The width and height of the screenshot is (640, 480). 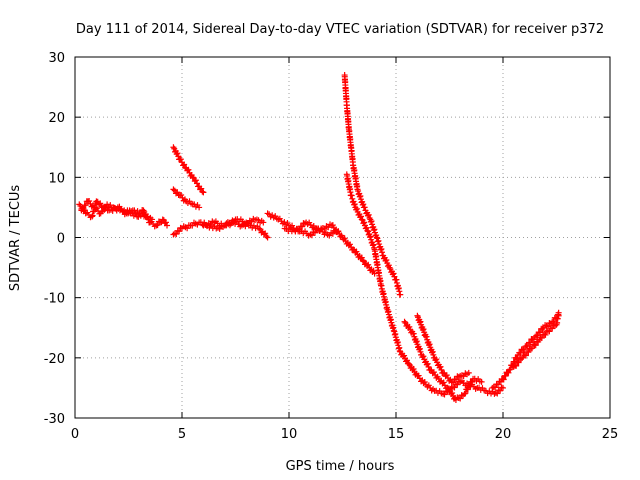 I want to click on series-pass-d, so click(x=186, y=198).